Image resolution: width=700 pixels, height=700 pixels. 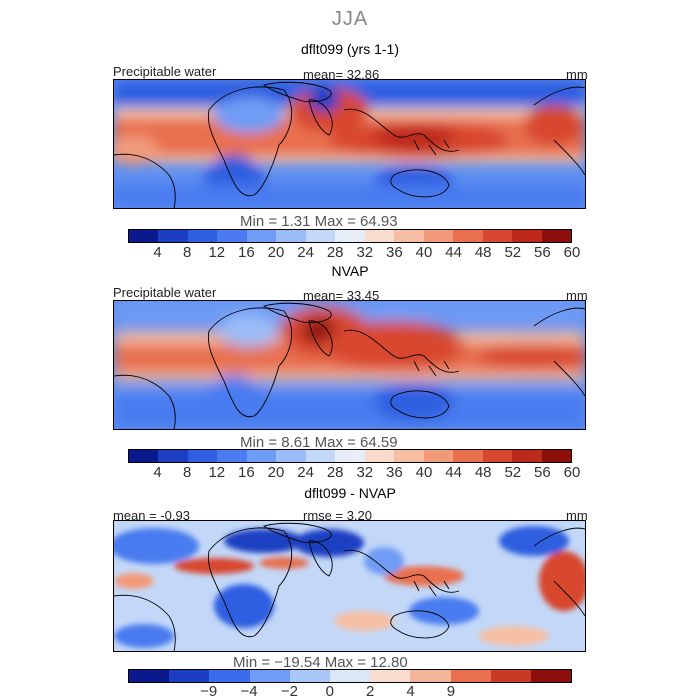 I want to click on panel-2-map, so click(x=349, y=365).